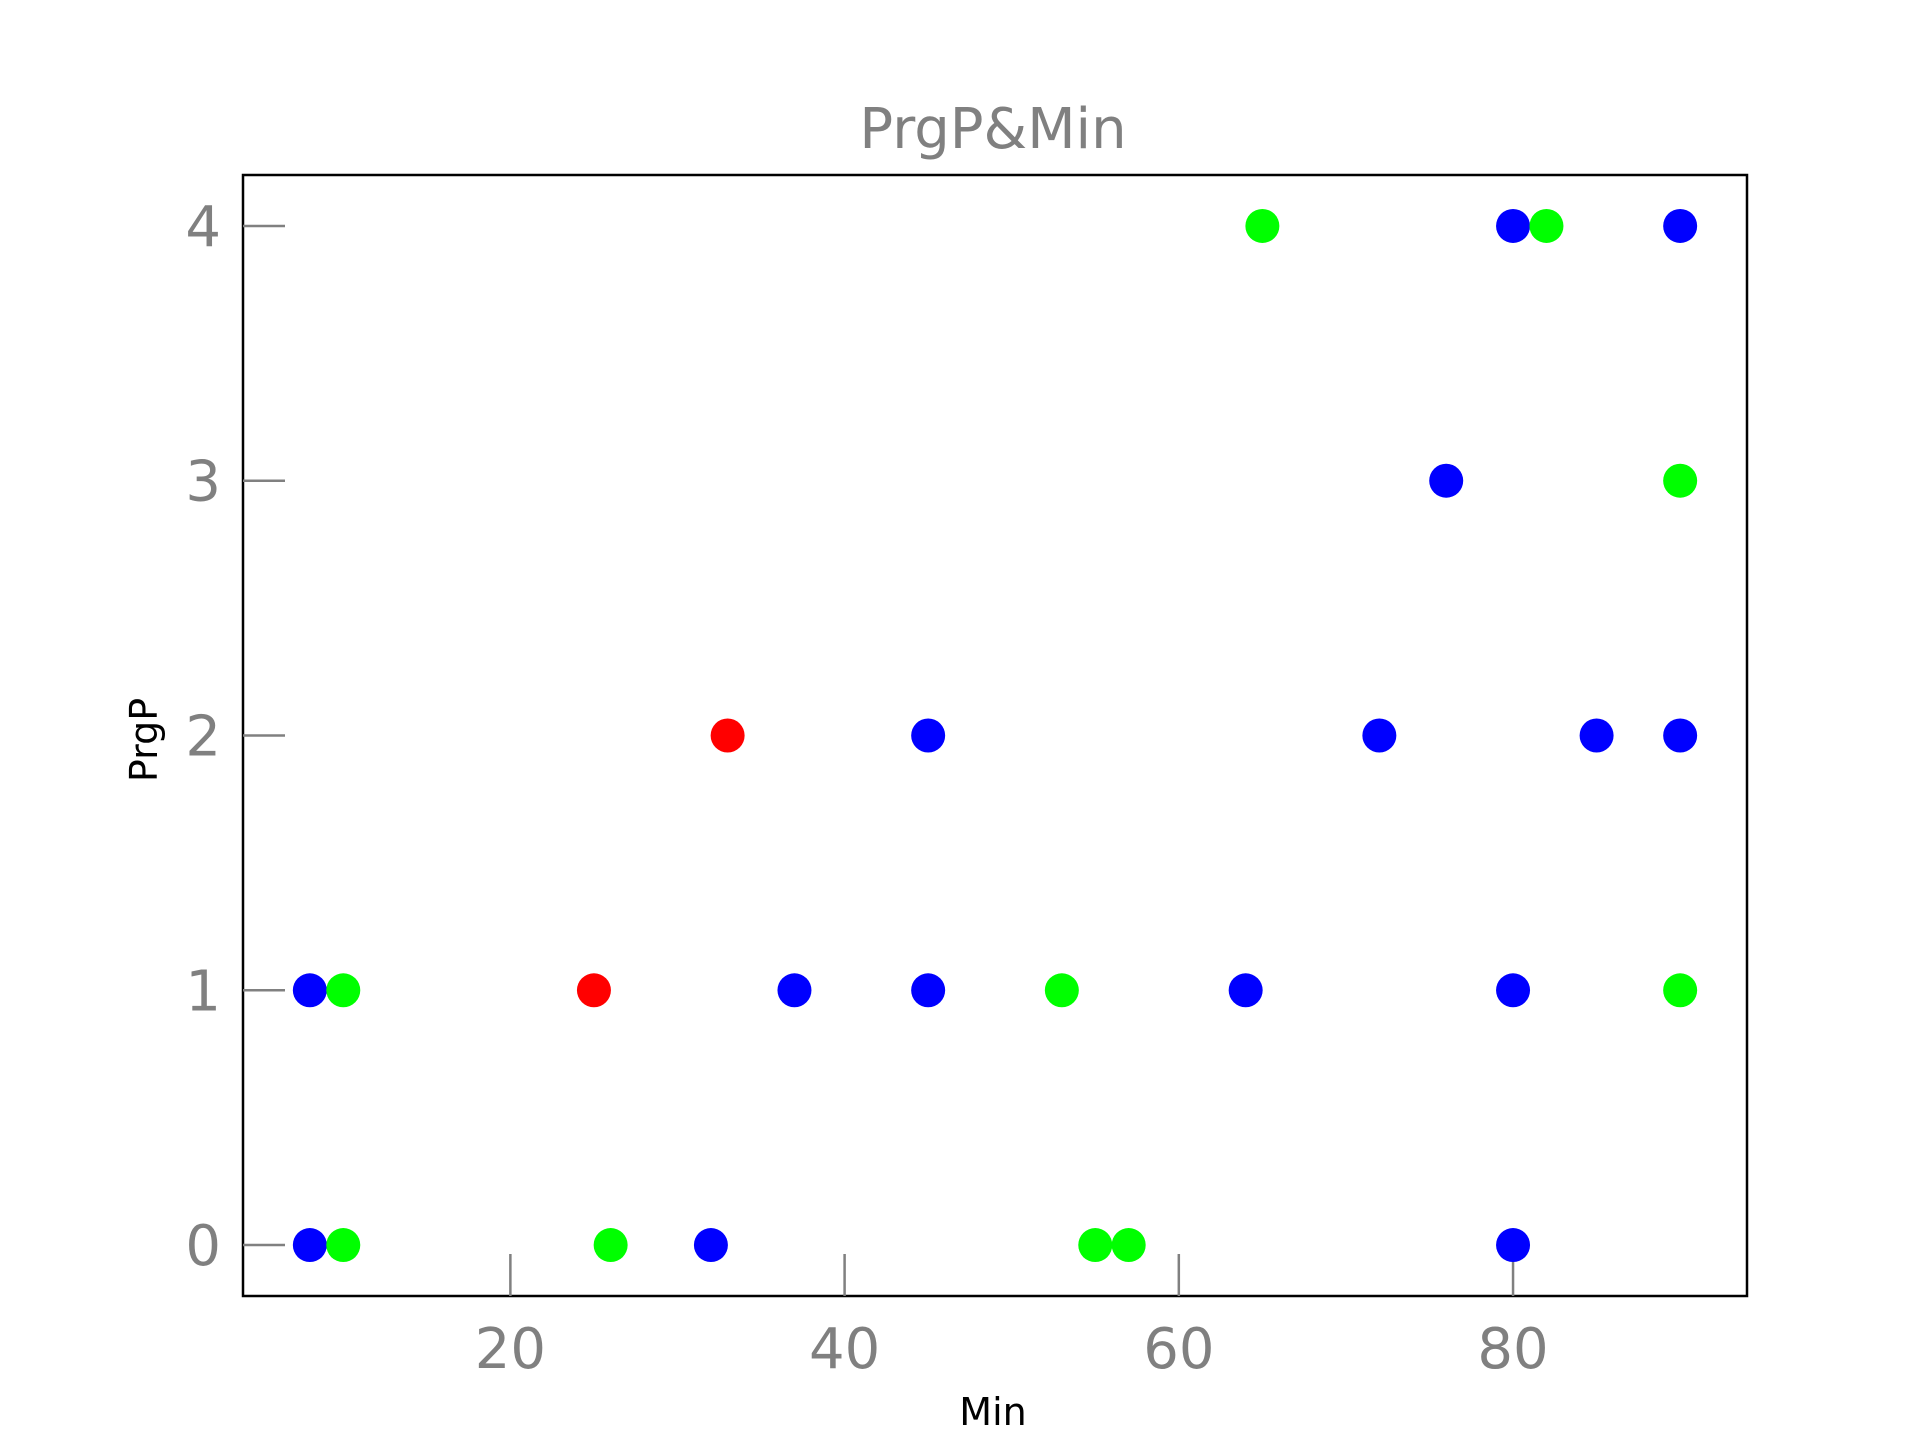 The height and width of the screenshot is (1440, 1920). What do you see at coordinates (144, 740) in the screenshot?
I see `y-axis-label: PrgP` at bounding box center [144, 740].